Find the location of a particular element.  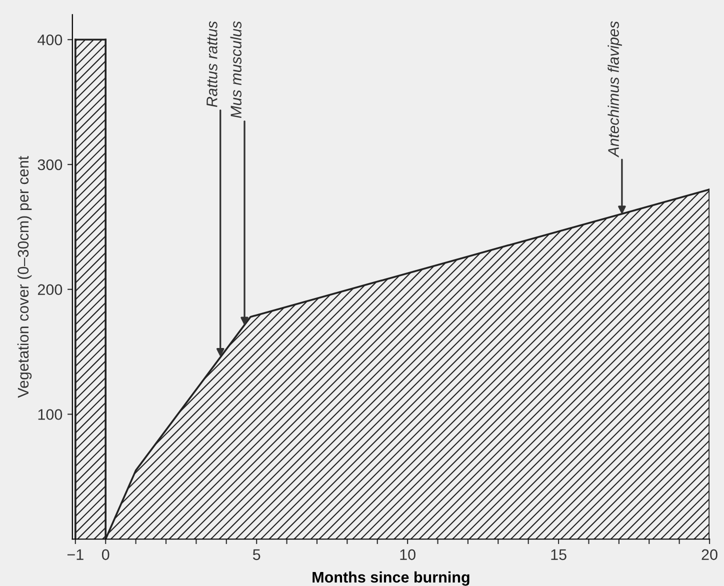

x-tick-label: 20 is located at coordinates (710, 554).